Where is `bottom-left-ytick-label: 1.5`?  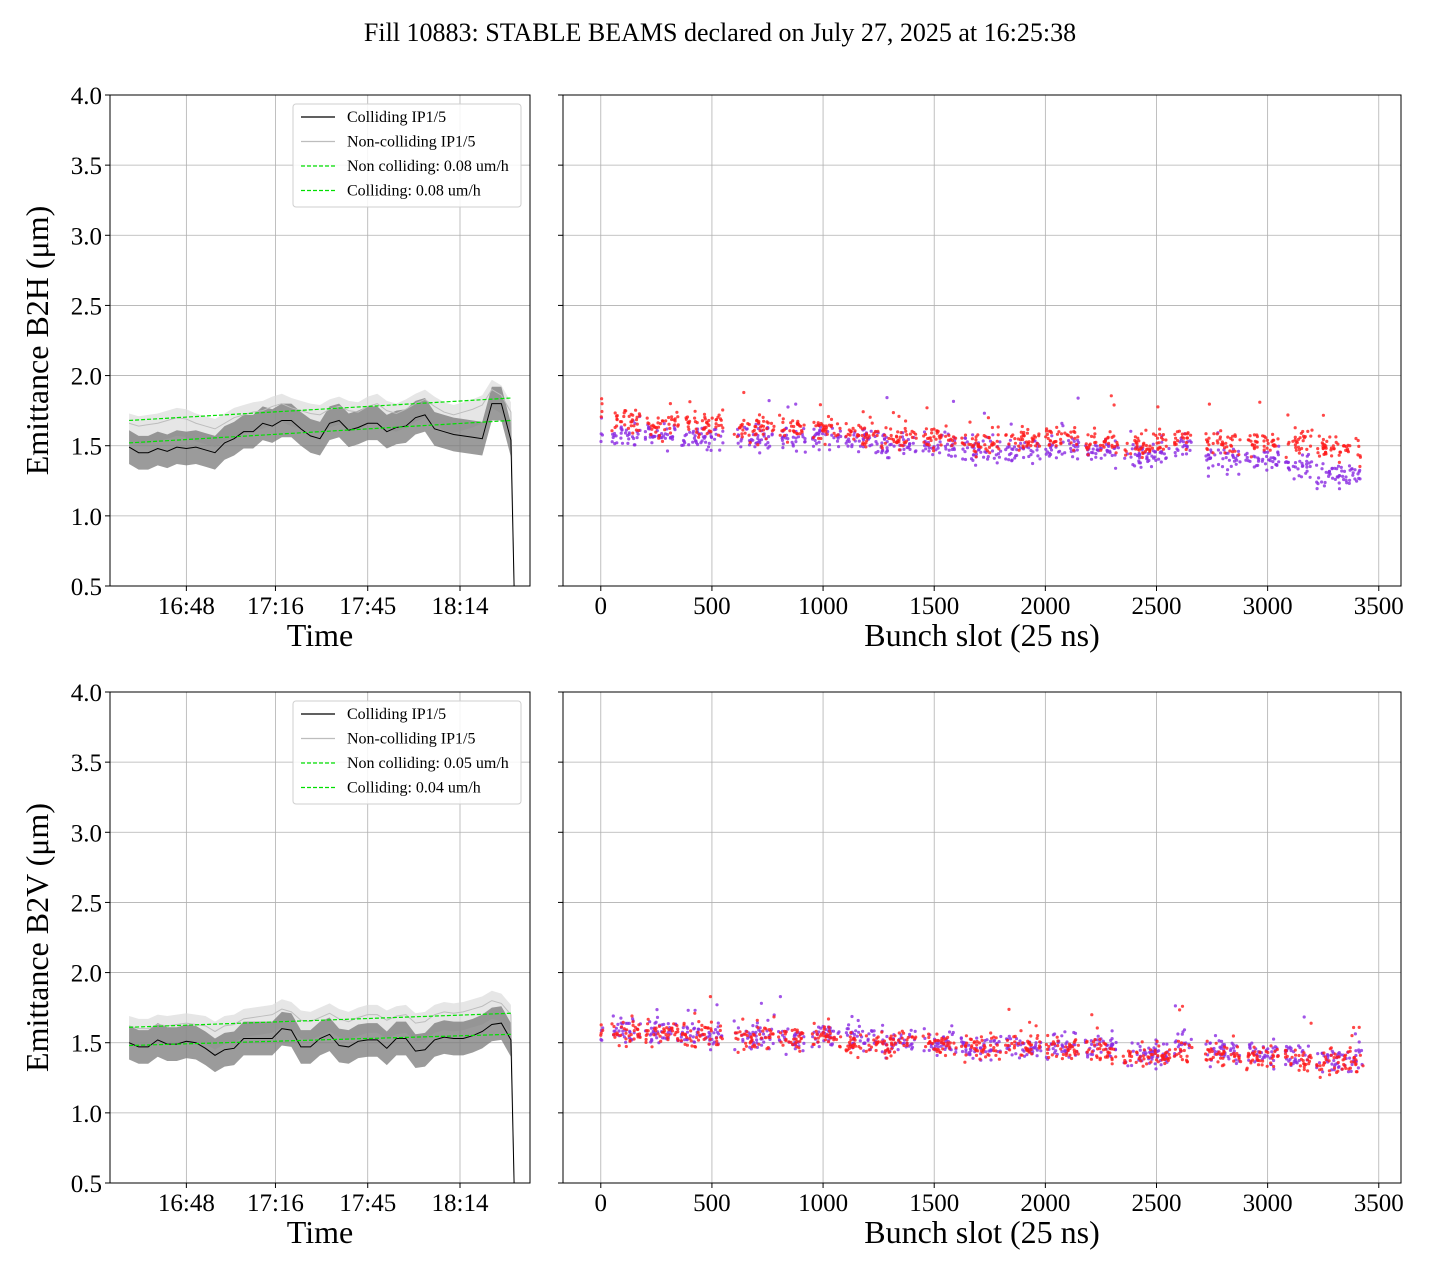
bottom-left-ytick-label: 1.5 is located at coordinates (86, 1044).